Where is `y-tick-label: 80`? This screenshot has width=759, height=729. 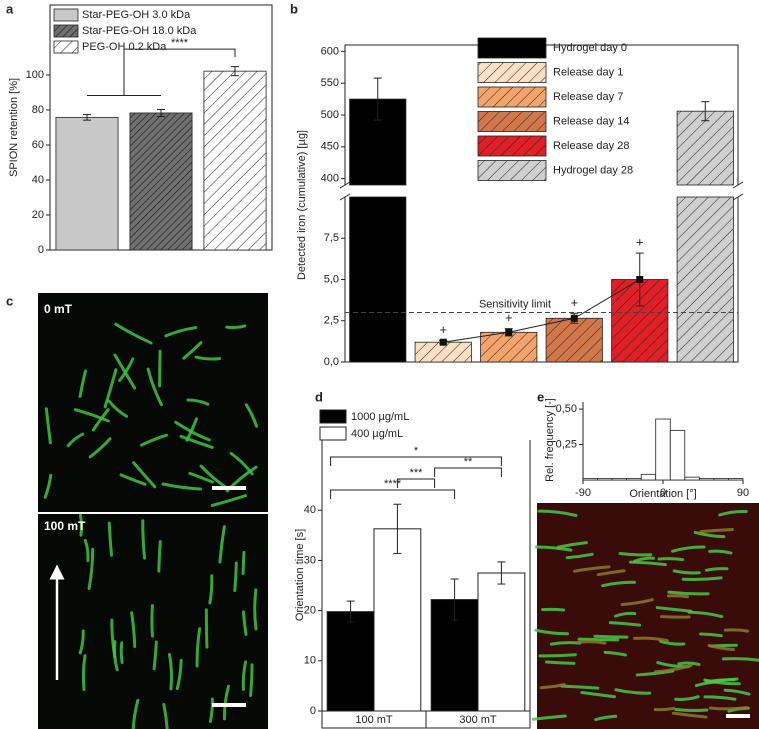
y-tick-label: 80 is located at coordinates (38, 110).